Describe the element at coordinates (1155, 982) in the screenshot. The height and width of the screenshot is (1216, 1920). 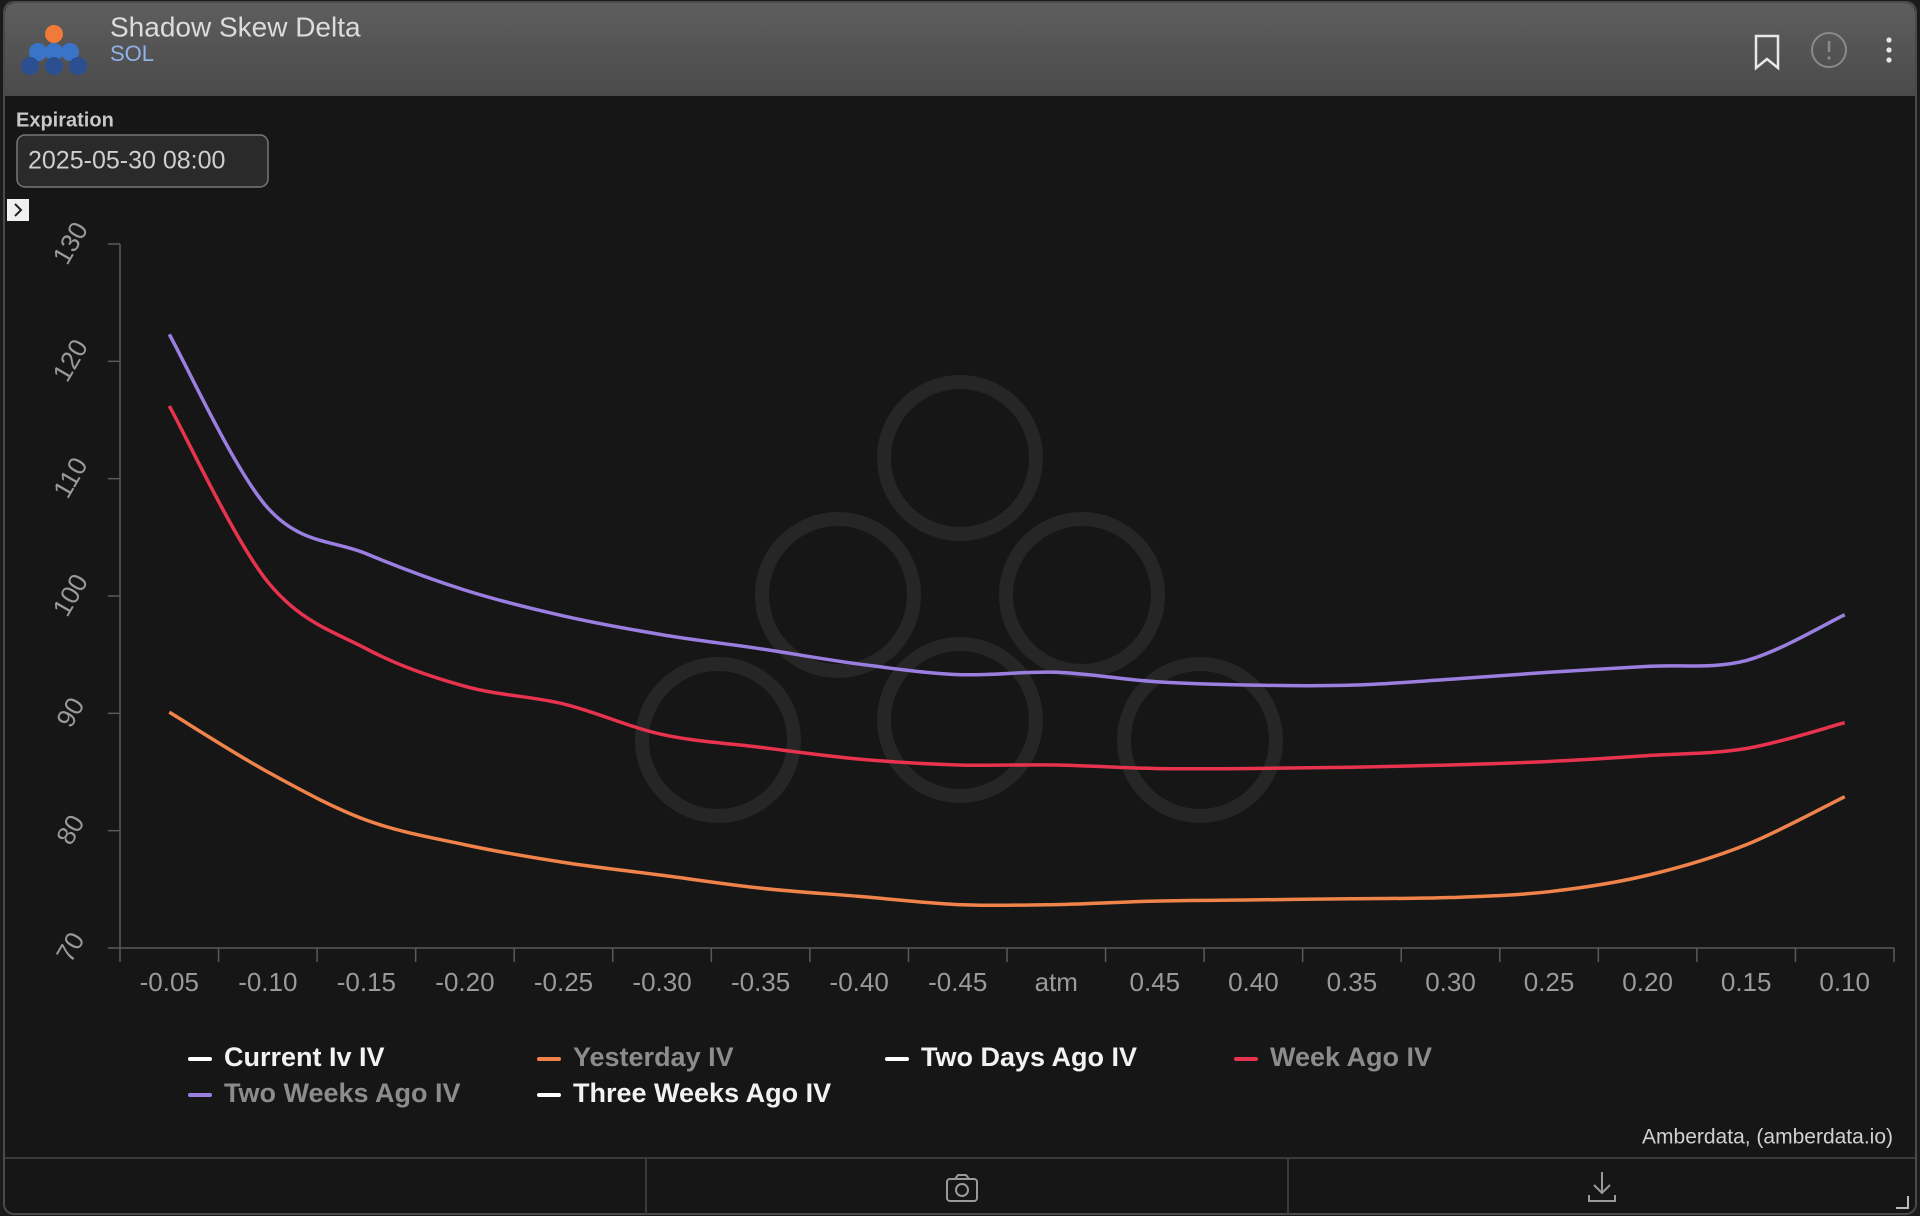
I see `x-tick-label: 0.45` at that location.